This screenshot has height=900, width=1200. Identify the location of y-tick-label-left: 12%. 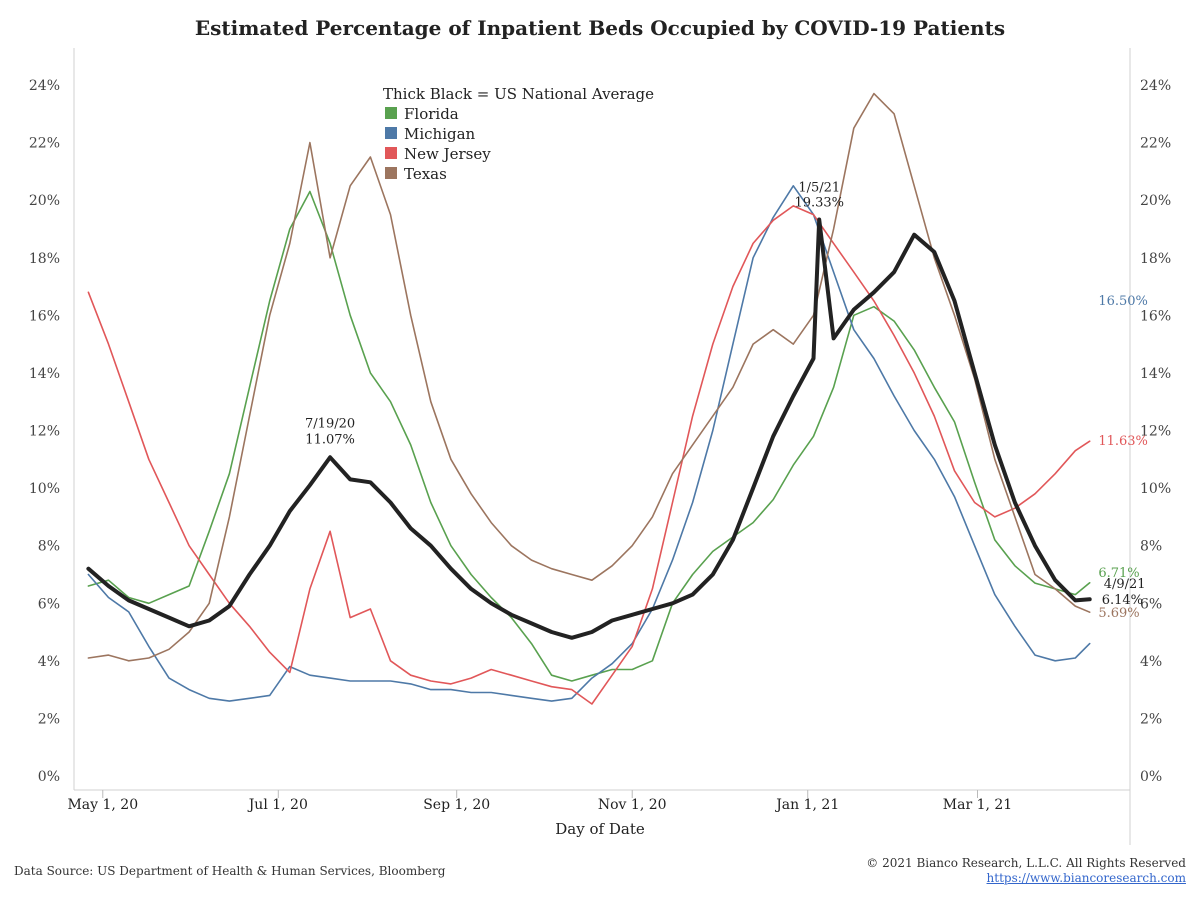
(44, 432).